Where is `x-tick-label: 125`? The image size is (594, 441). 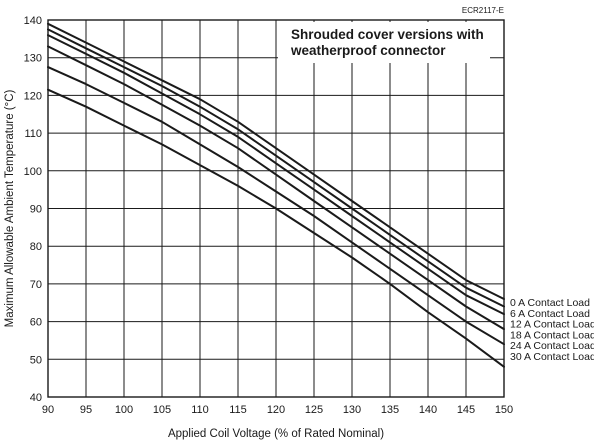 x-tick-label: 125 is located at coordinates (314, 410).